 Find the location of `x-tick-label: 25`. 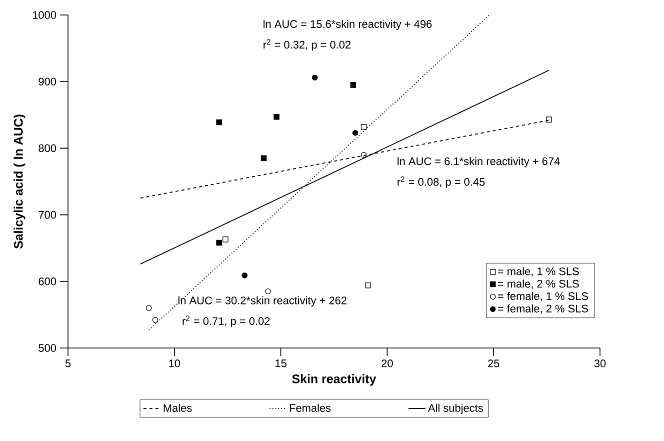

x-tick-label: 25 is located at coordinates (494, 364).